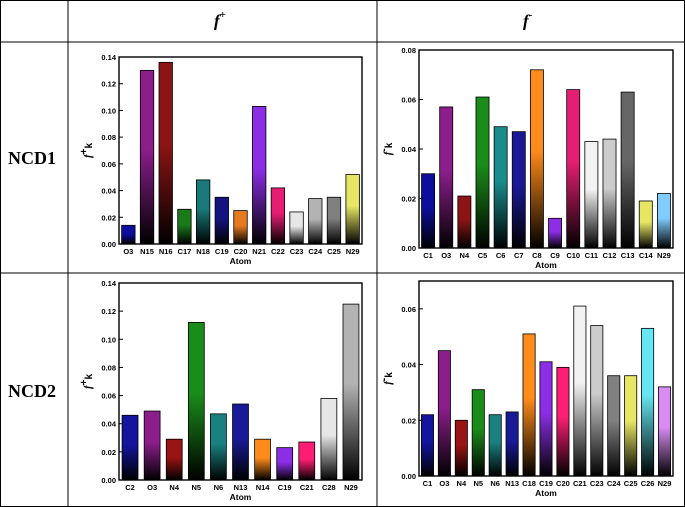  I want to click on bar-C25, so click(631, 426).